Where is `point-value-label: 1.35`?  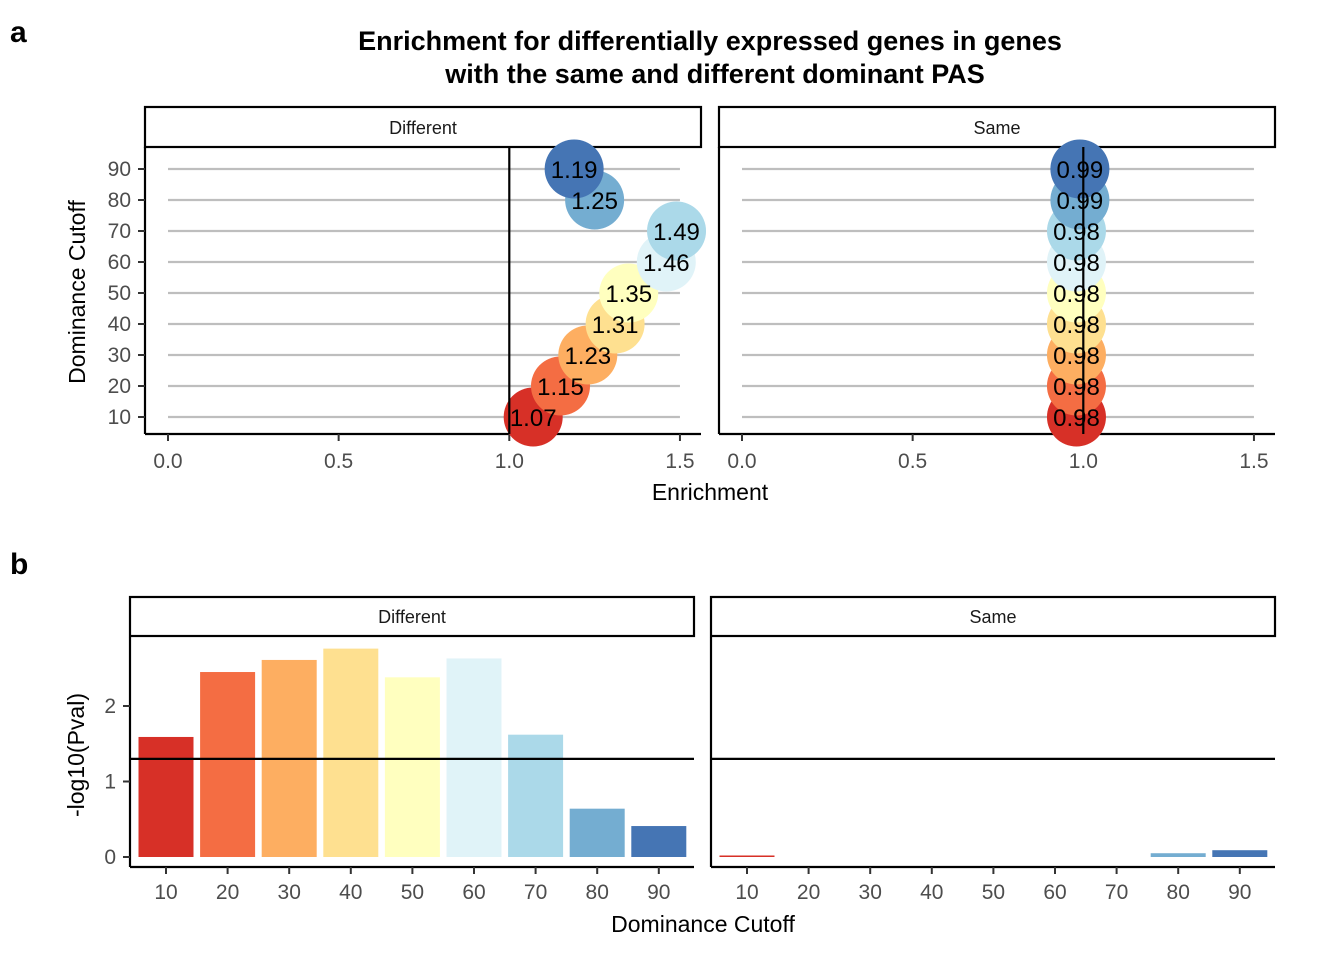 point-value-label: 1.35 is located at coordinates (628, 294).